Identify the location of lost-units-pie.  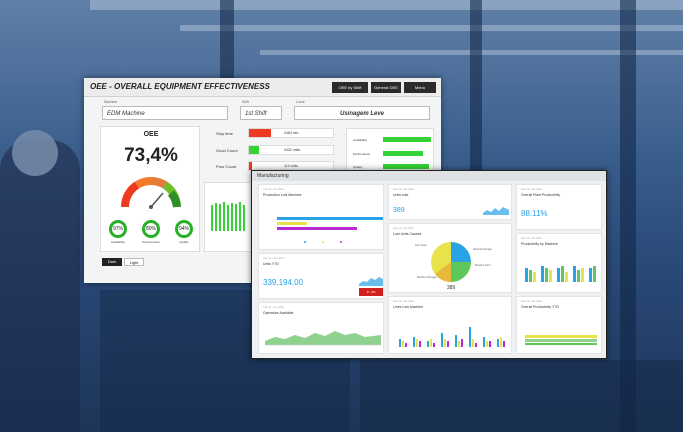
(451, 262).